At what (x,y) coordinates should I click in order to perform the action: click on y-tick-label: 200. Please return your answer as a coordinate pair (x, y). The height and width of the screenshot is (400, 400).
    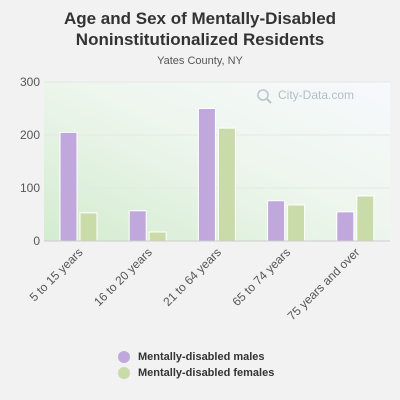
    Looking at the image, I should click on (30, 135).